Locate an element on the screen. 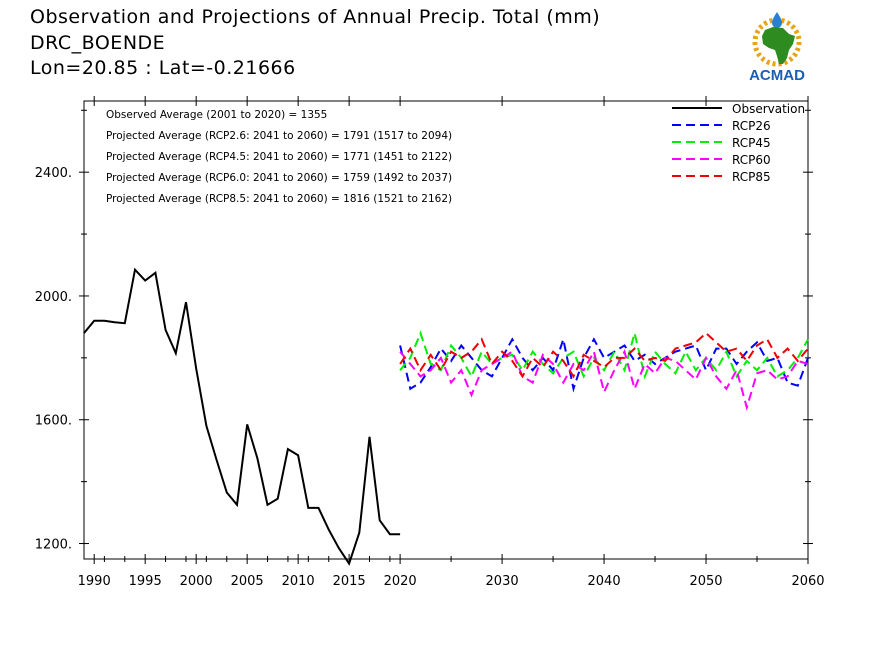 This screenshot has width=879, height=659. x-tick-label: 2015 is located at coordinates (349, 581).